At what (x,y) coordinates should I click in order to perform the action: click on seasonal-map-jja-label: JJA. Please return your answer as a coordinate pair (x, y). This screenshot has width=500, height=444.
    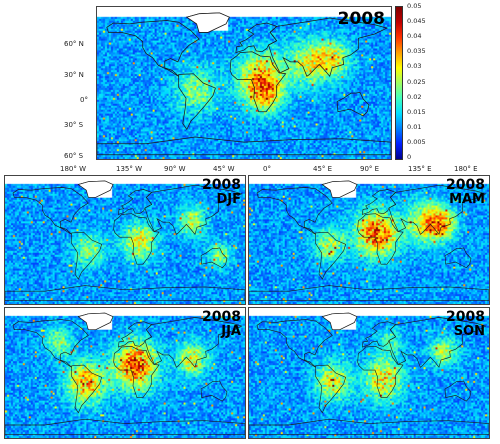
    Looking at the image, I should click on (231, 331).